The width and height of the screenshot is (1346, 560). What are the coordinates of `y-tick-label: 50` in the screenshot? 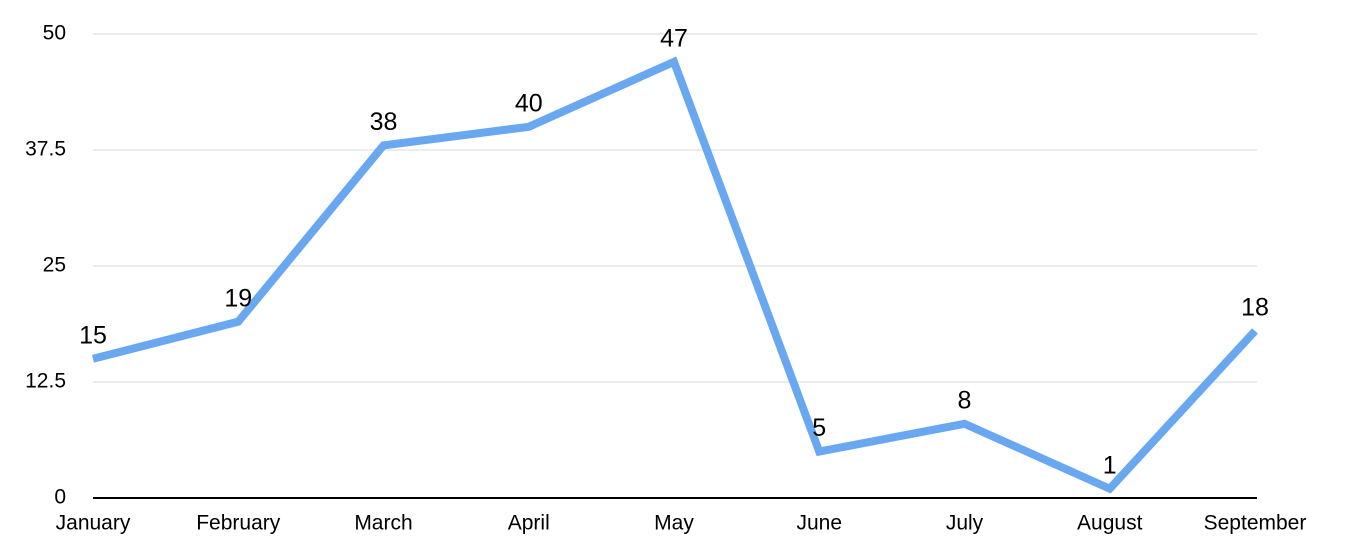 It's located at (54, 33).